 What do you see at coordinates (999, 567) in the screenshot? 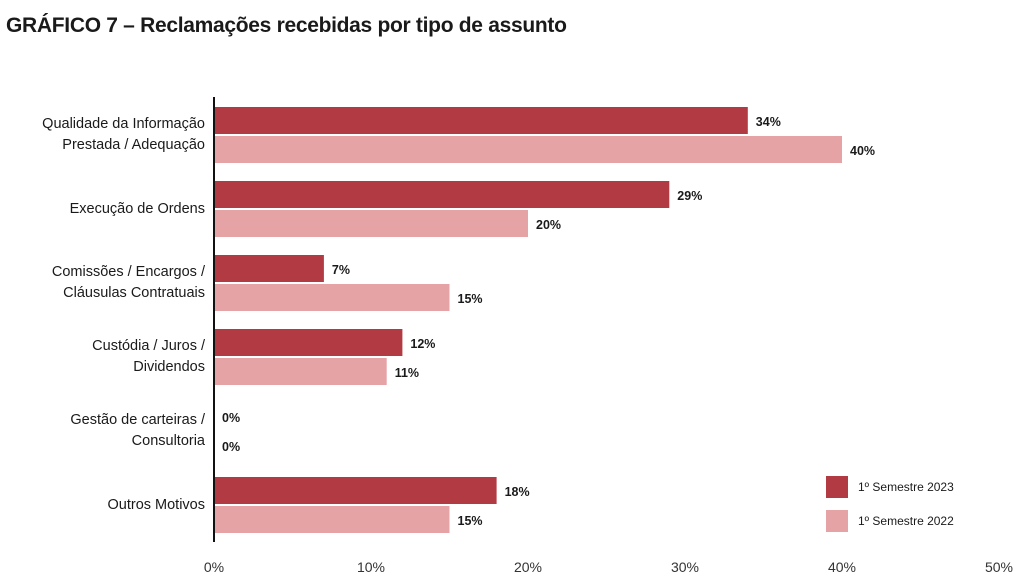
I see `x-tick-label: 50%` at bounding box center [999, 567].